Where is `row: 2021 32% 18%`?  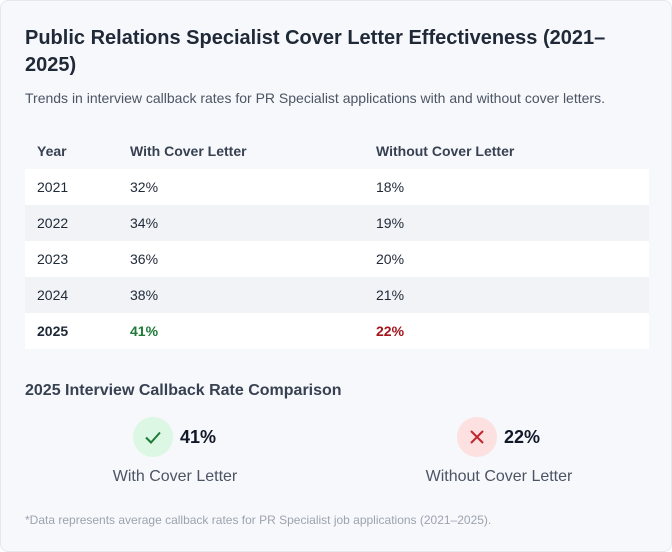 row: 2021 32% 18% is located at coordinates (337, 187).